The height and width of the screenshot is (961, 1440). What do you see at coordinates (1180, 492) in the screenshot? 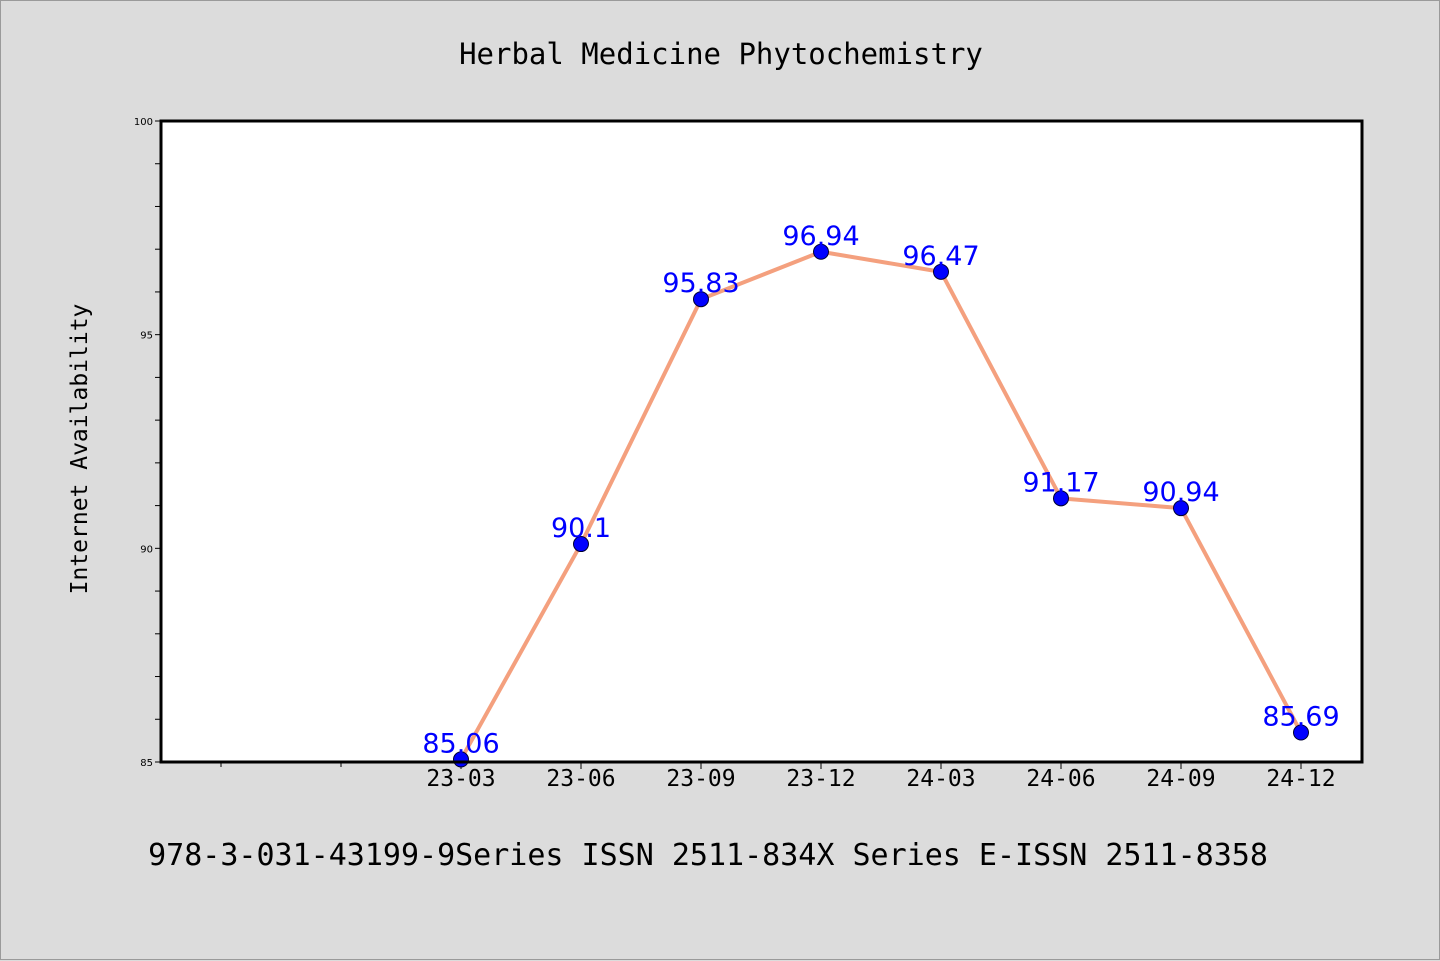
I see `data-label: 90.94` at bounding box center [1180, 492].